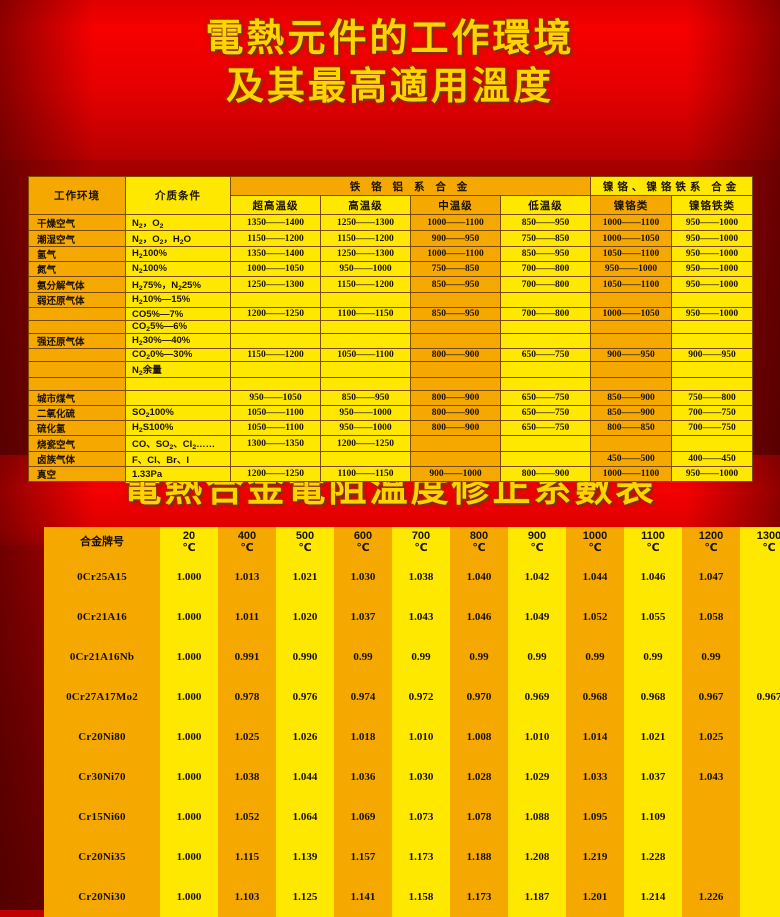 This screenshot has height=917, width=780. I want to click on cell-correction-factor: 1.088, so click(537, 817).